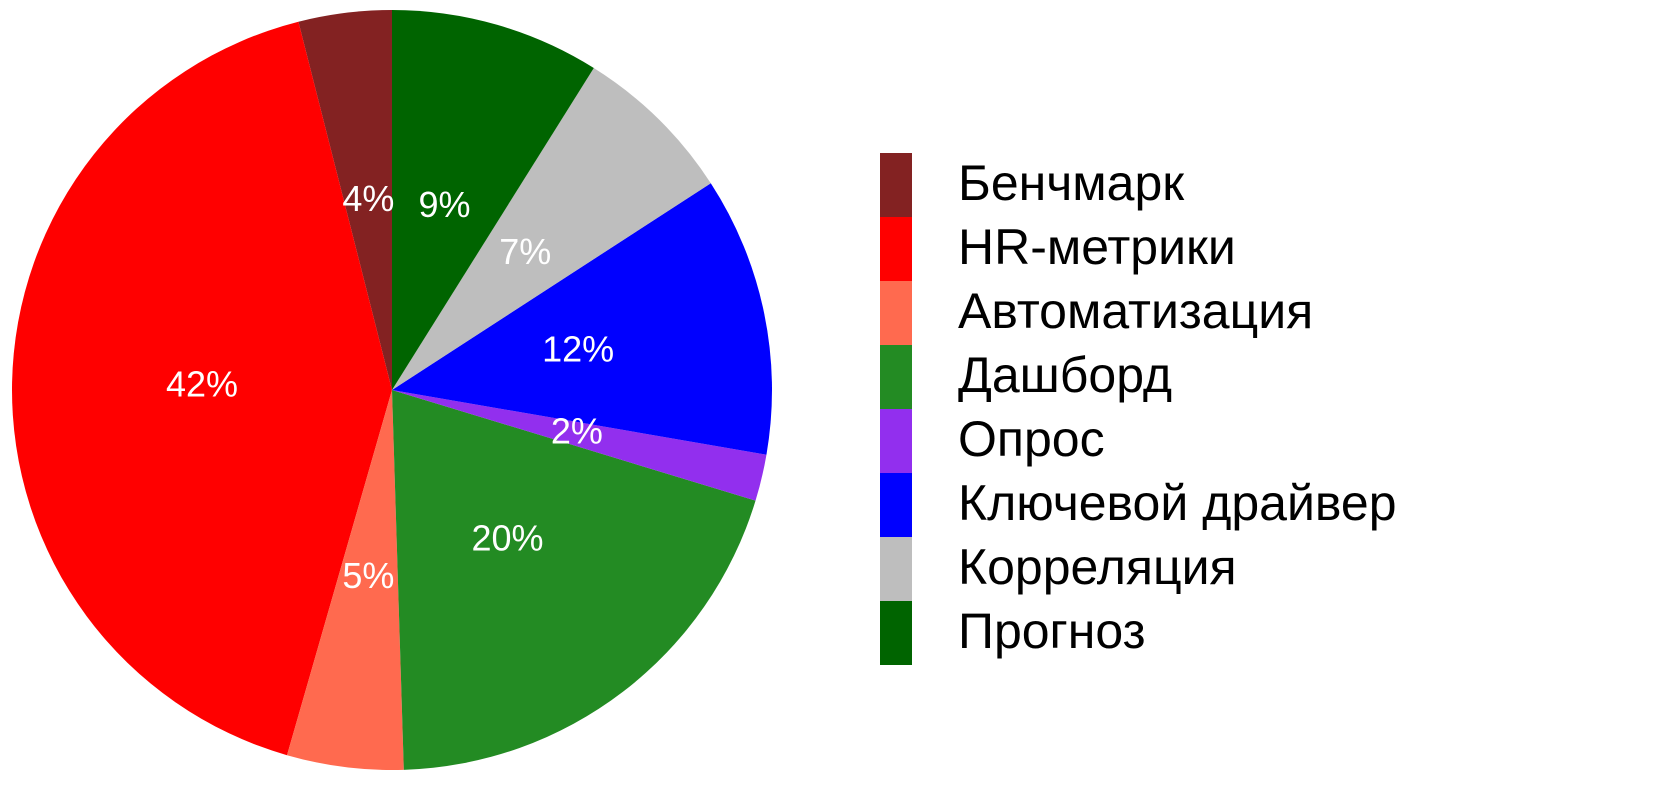 The image size is (1657, 810). Describe the element at coordinates (1097, 247) in the screenshot. I see `legend-label: HR-метрики` at that location.